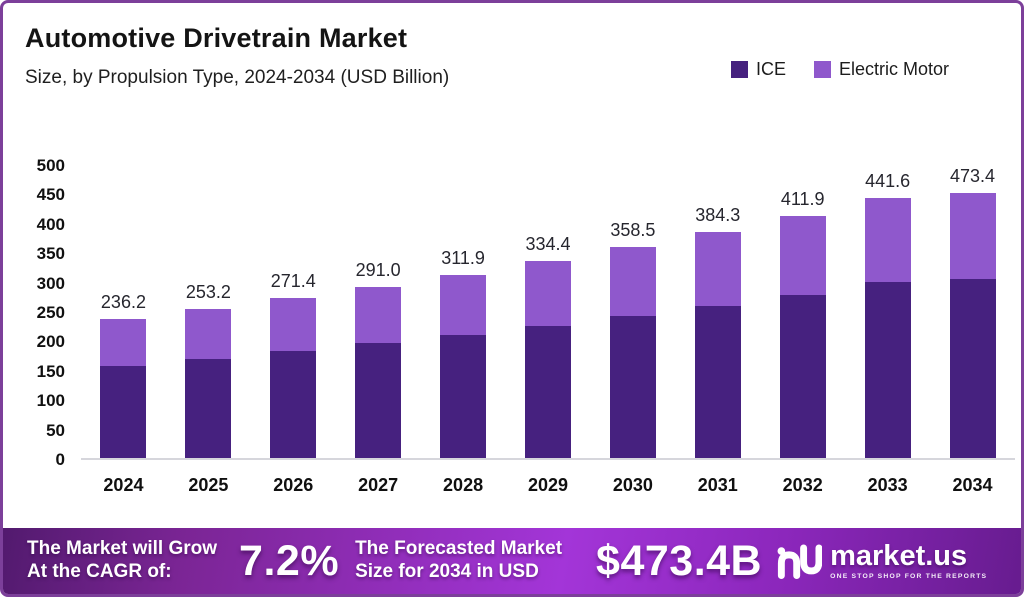  I want to click on brand-tagline: ONE STOP SHOP FOR THE REPORTS, so click(909, 576).